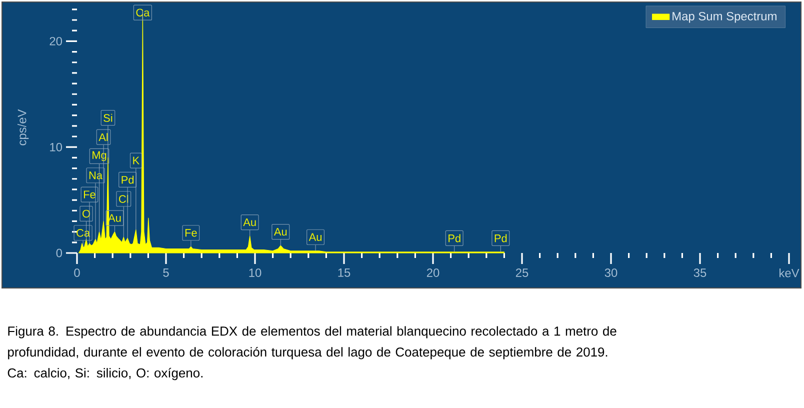 The height and width of the screenshot is (408, 804). Describe the element at coordinates (59, 253) in the screenshot. I see `y-tick-label: 0` at that location.